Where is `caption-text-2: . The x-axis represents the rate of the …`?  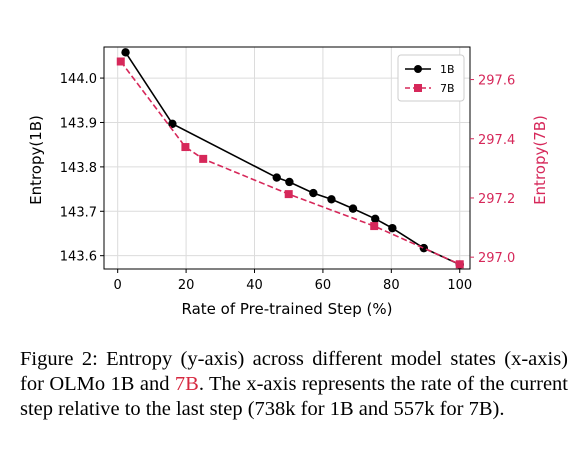 caption-text-2: . The x-axis represents the rate of the … is located at coordinates (294, 396).